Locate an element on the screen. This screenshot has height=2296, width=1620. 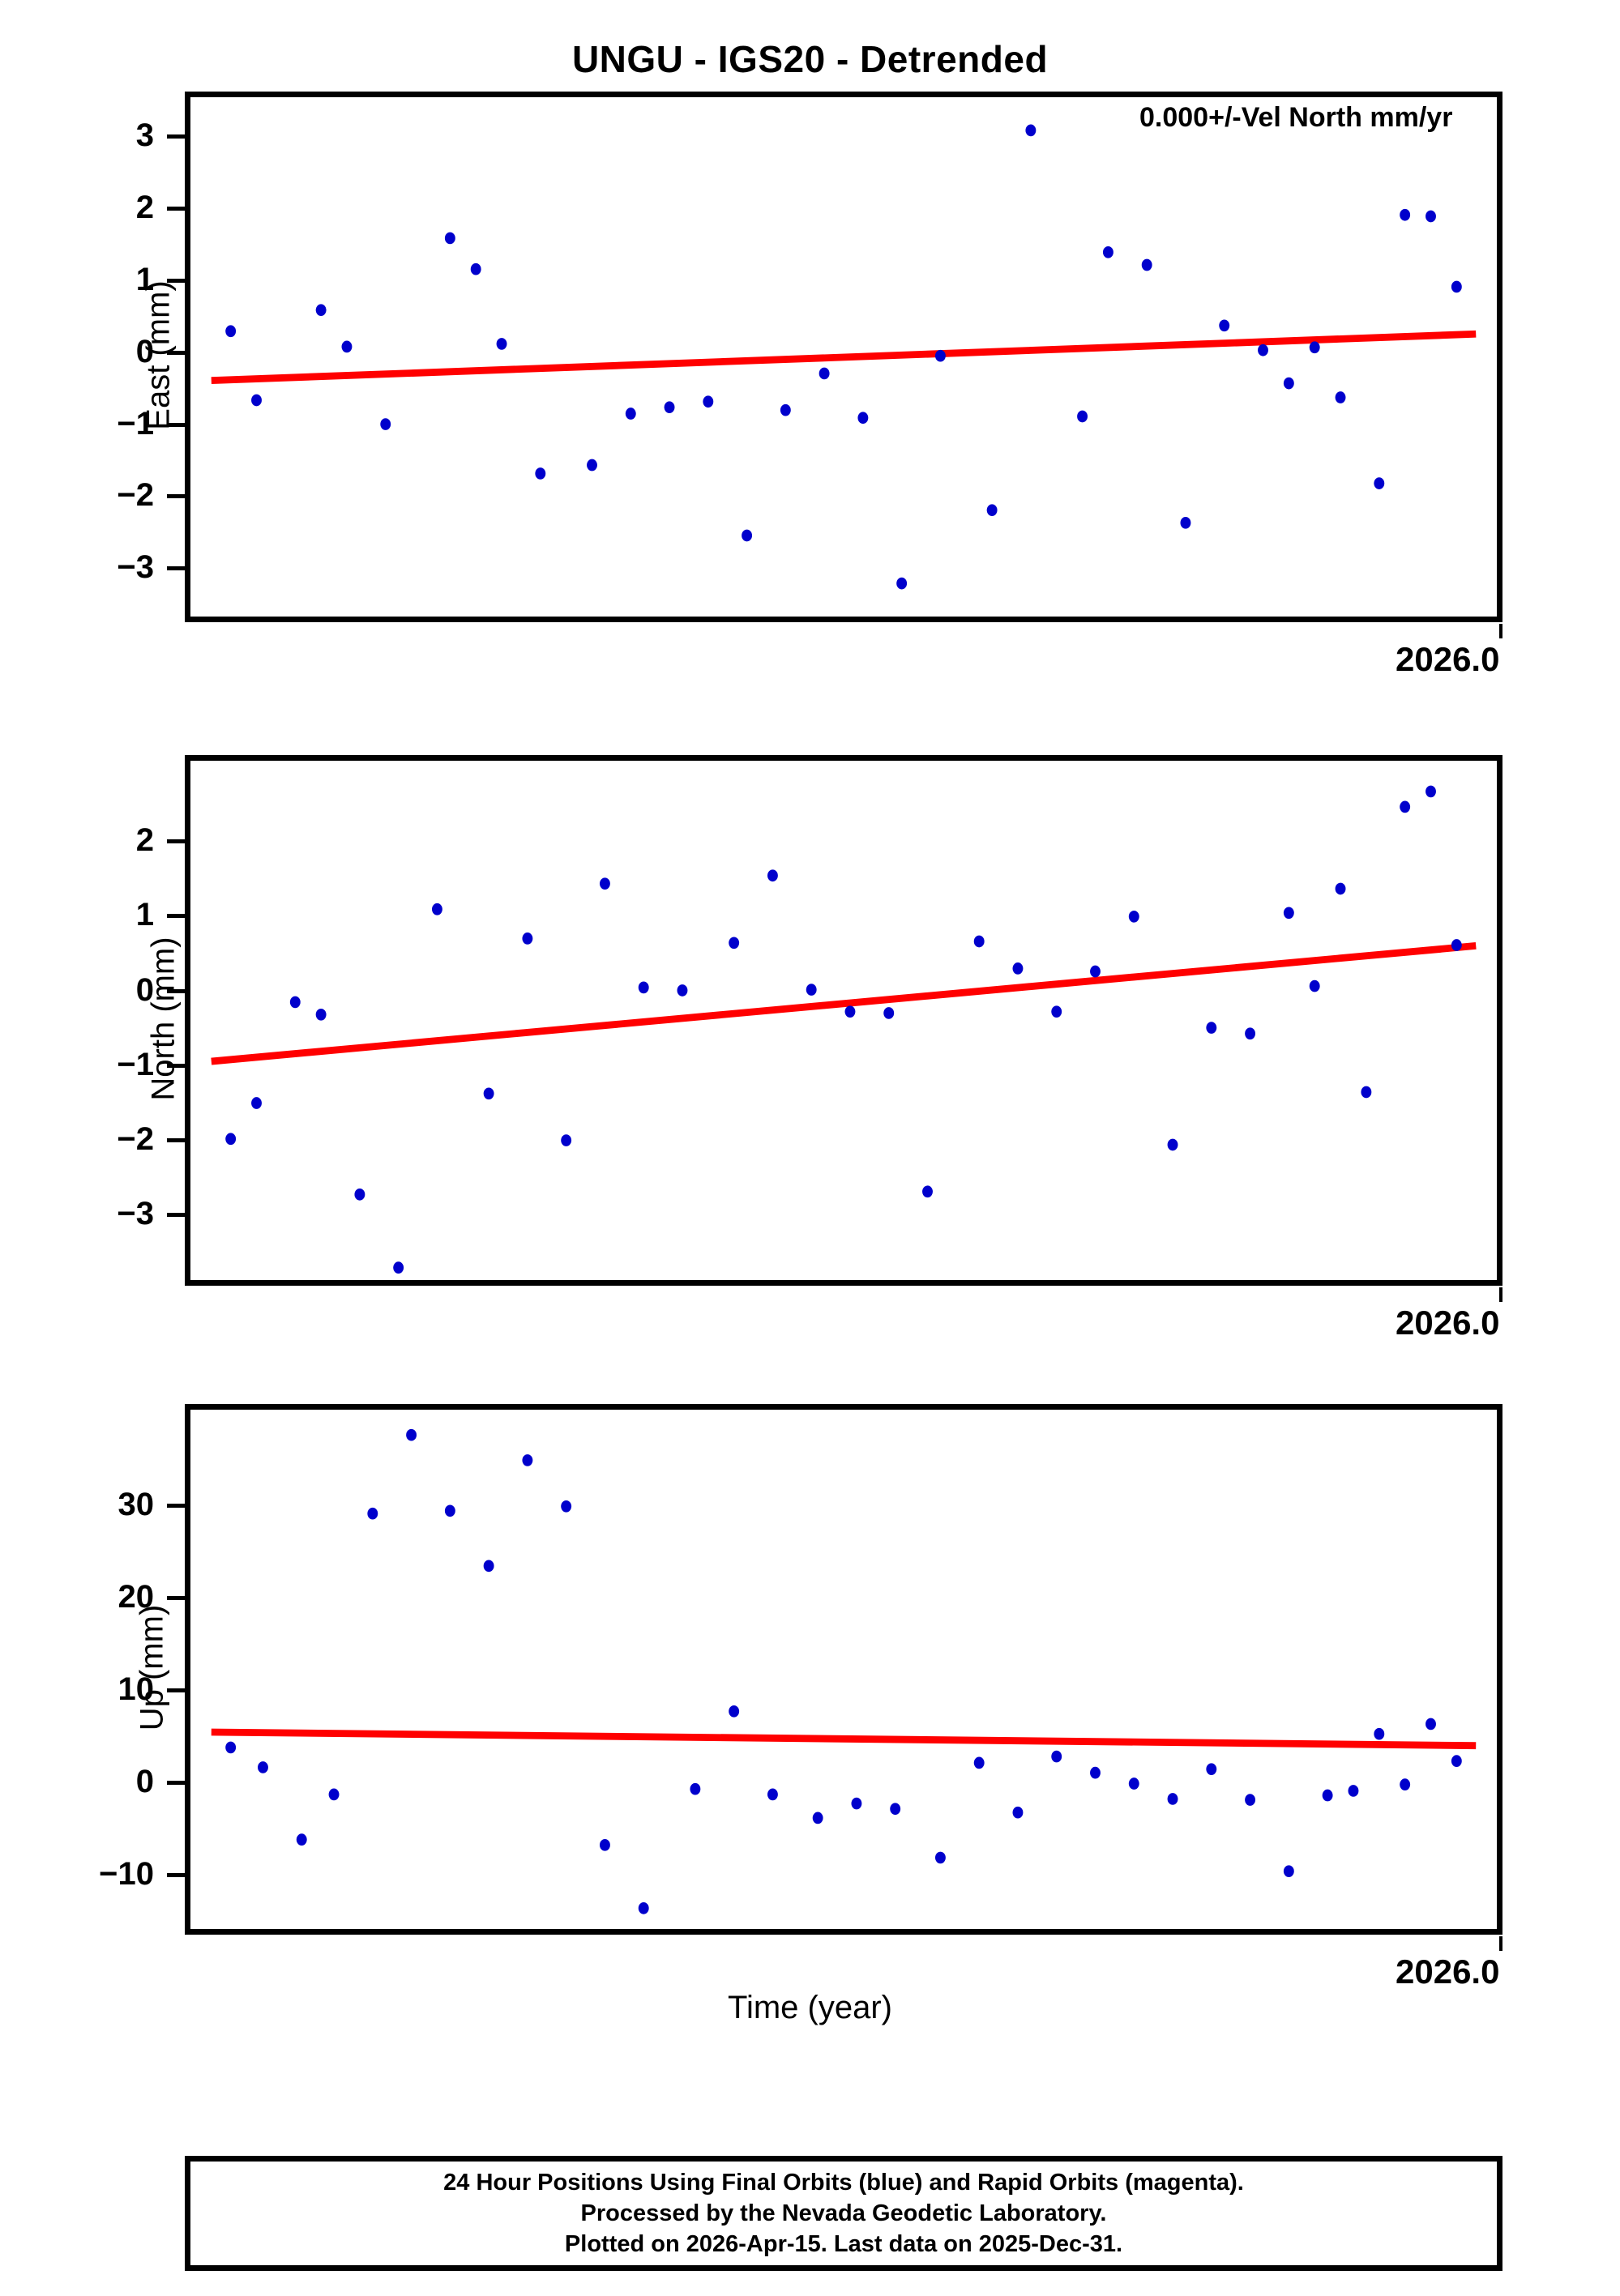
y-axis-tick-label: −10 is located at coordinates (126, 1873).